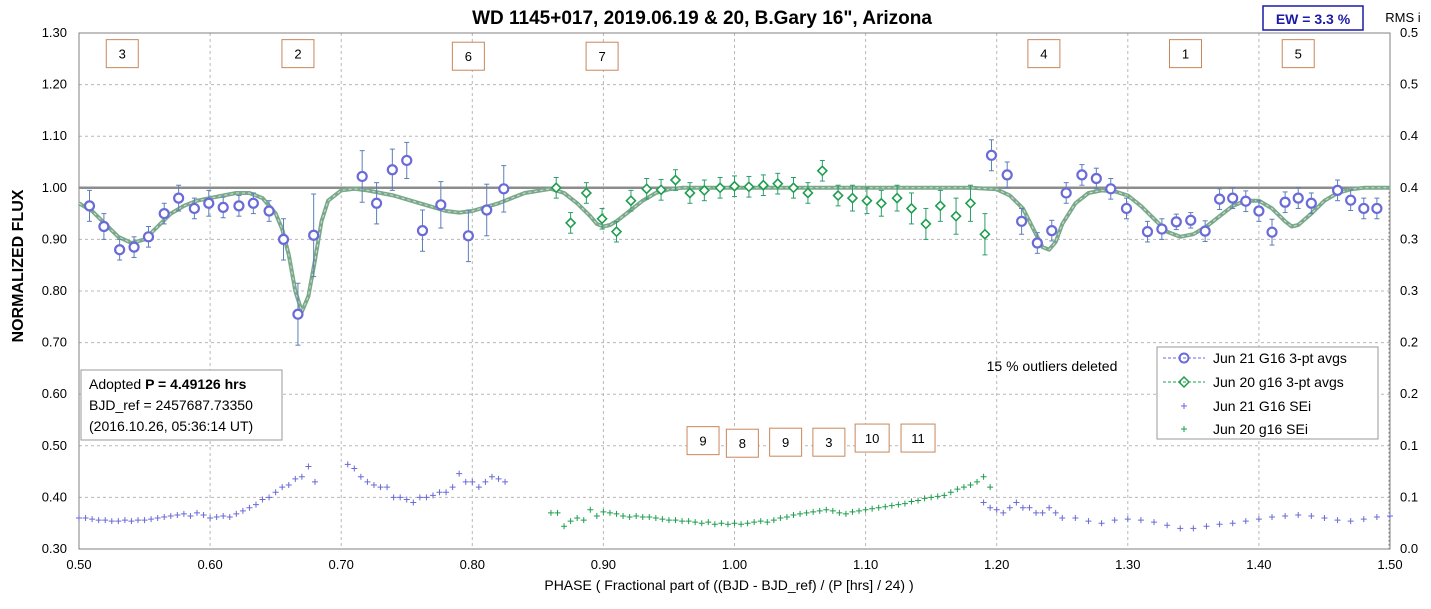 The width and height of the screenshot is (1431, 609). I want to click on dip-label: 9, so click(703, 441).